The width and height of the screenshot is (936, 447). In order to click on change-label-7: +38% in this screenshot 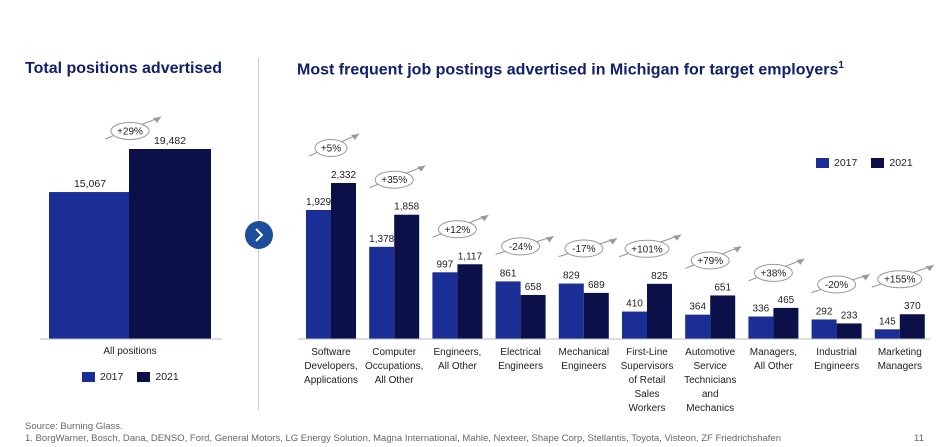, I will do `click(773, 273)`.